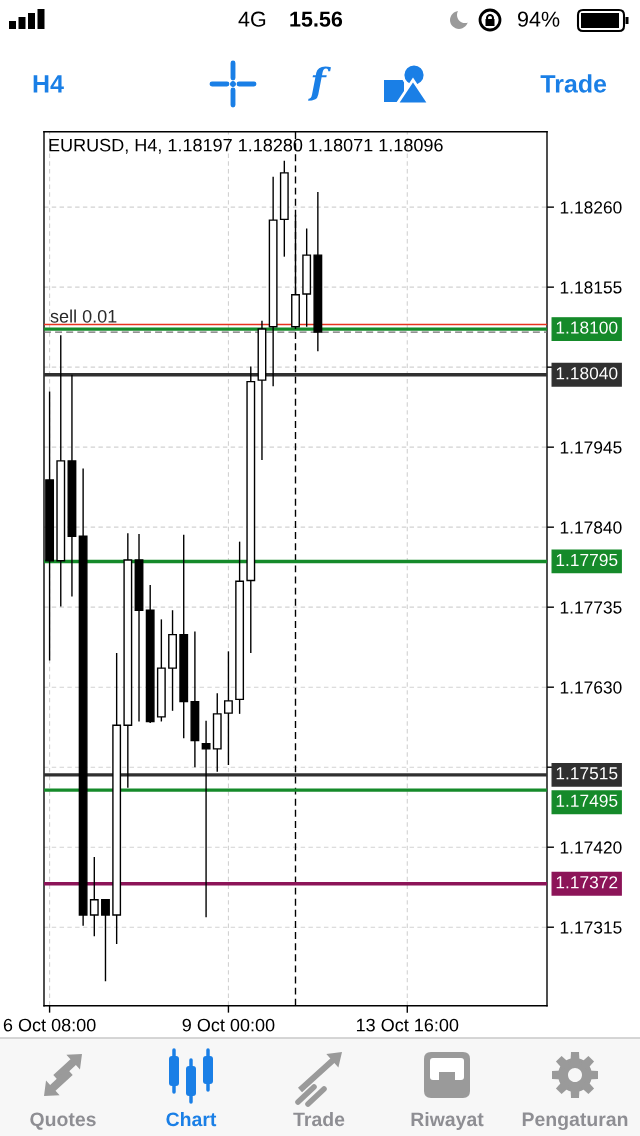  Describe the element at coordinates (591, 927) in the screenshot. I see `y-tick-label: 1.17315` at that location.